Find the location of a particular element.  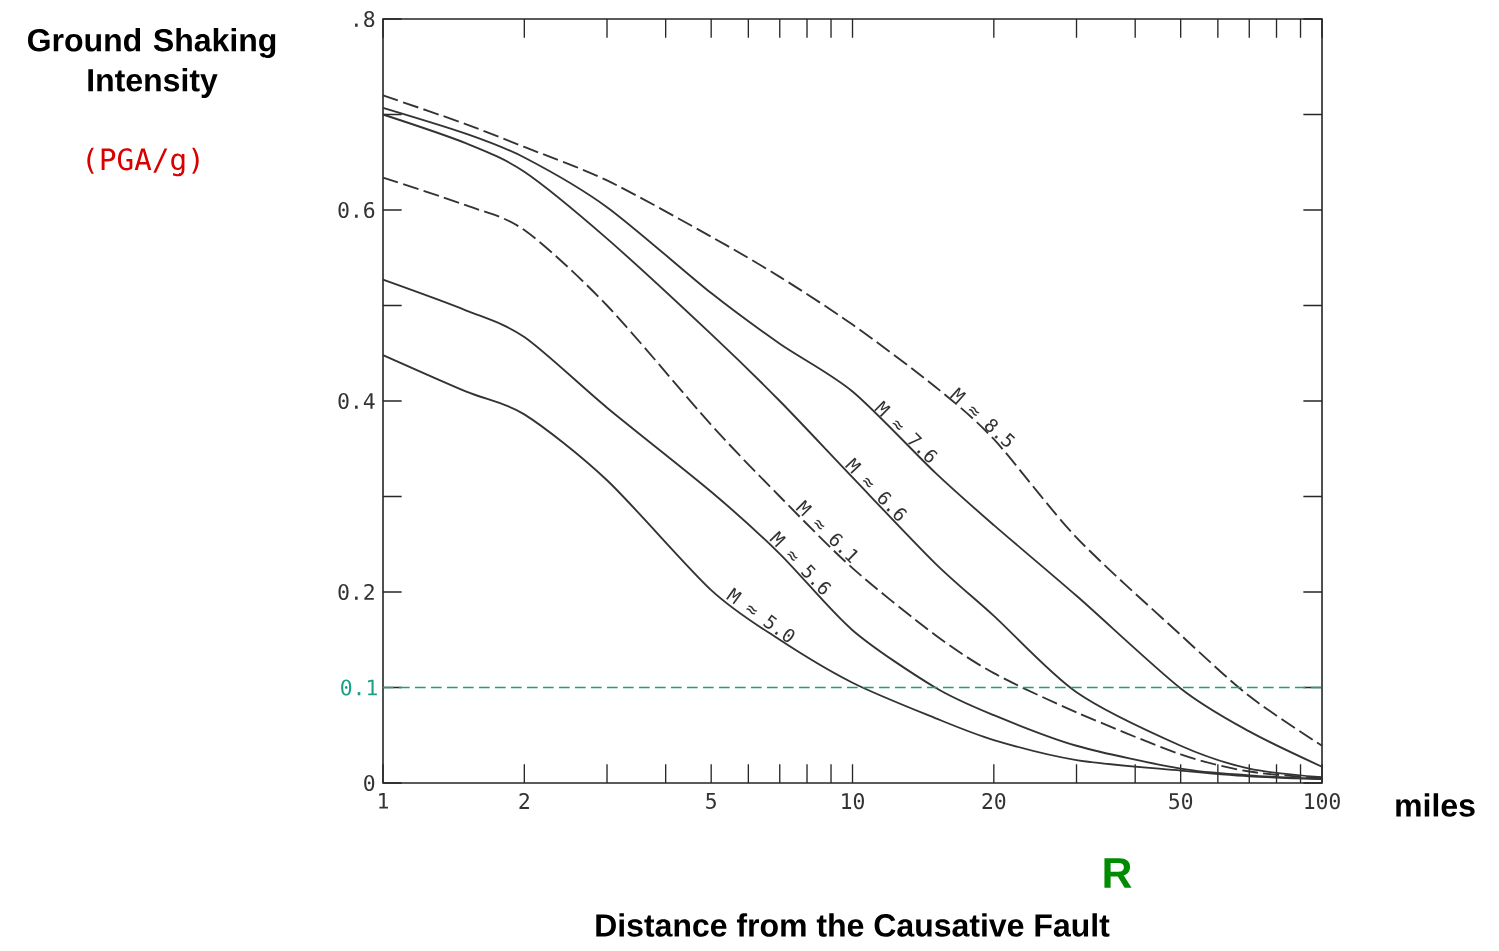

x-tick-label: 5 is located at coordinates (711, 801).